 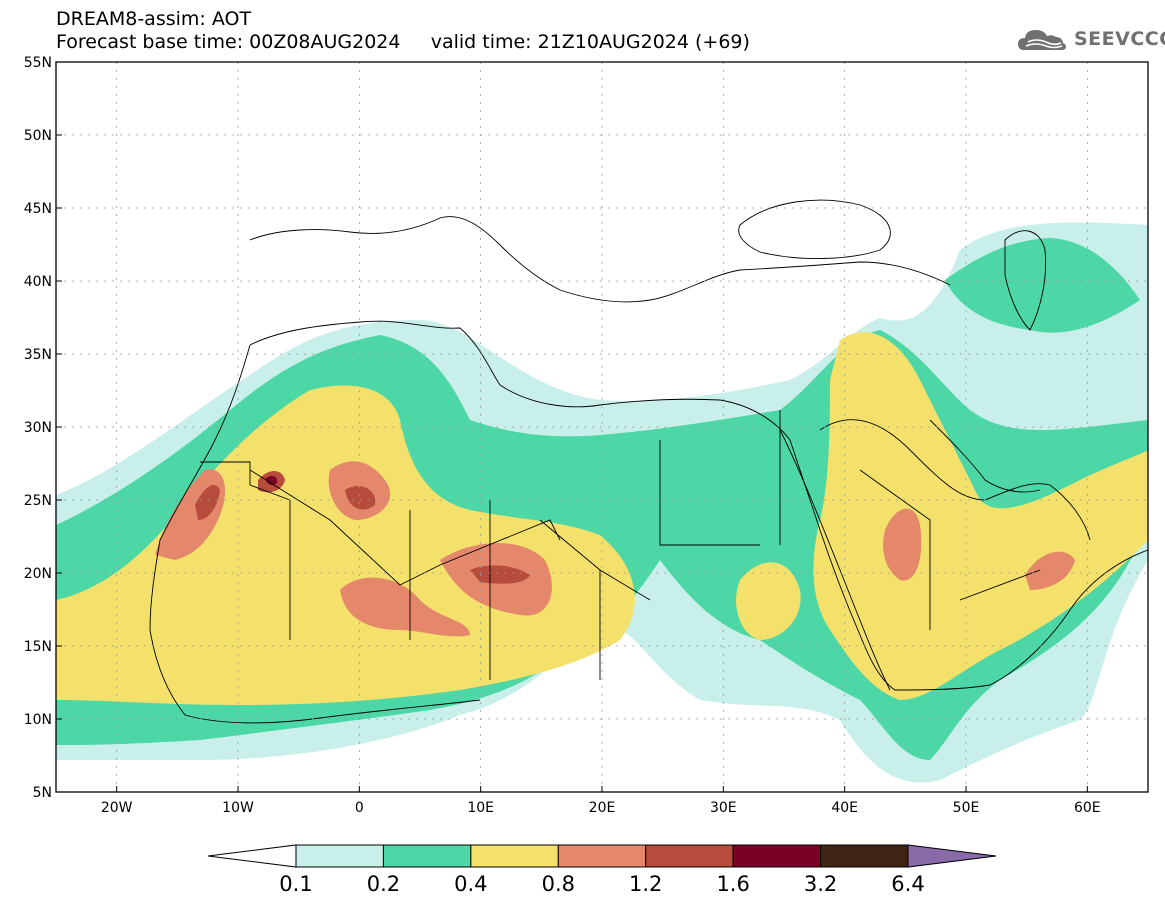 I want to click on longitude-label: 50E, so click(x=966, y=808).